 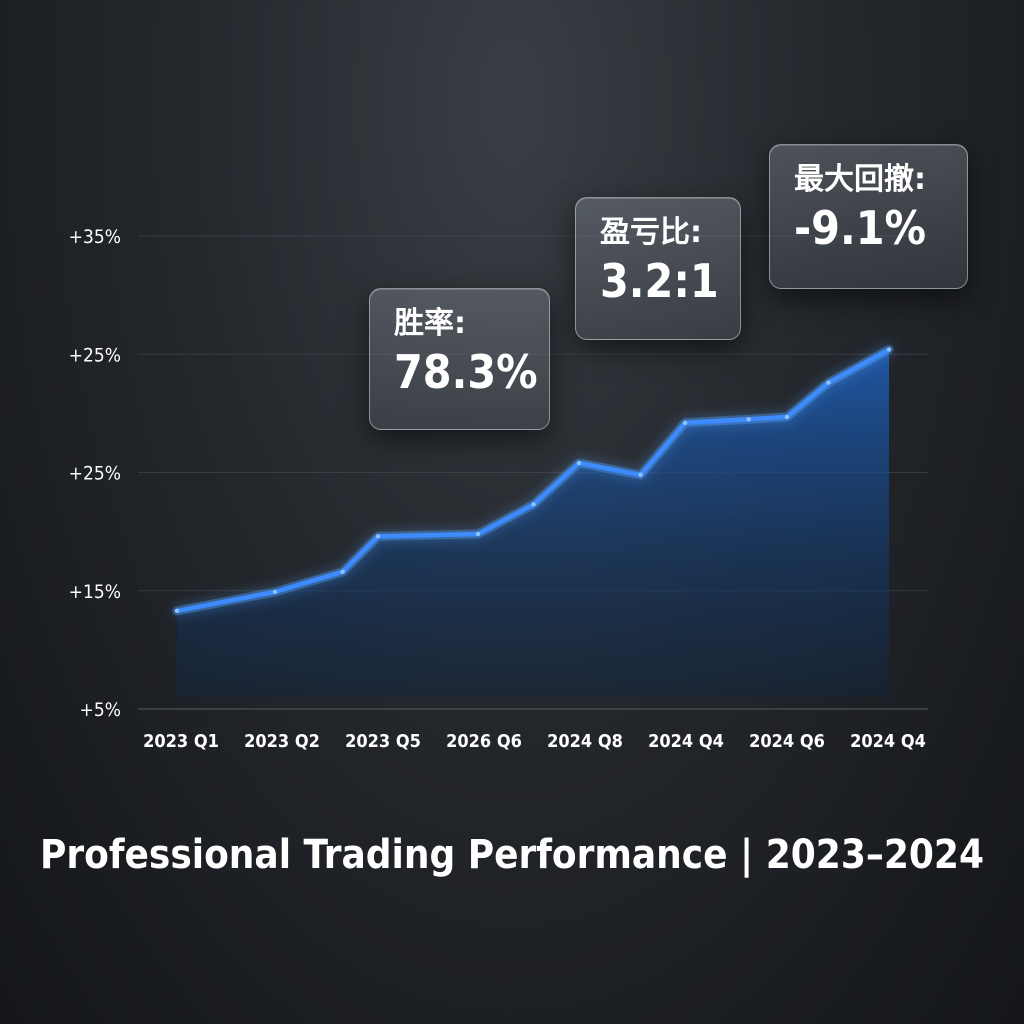 I want to click on max-drawdown-label: 最大回撤:, so click(x=860, y=179).